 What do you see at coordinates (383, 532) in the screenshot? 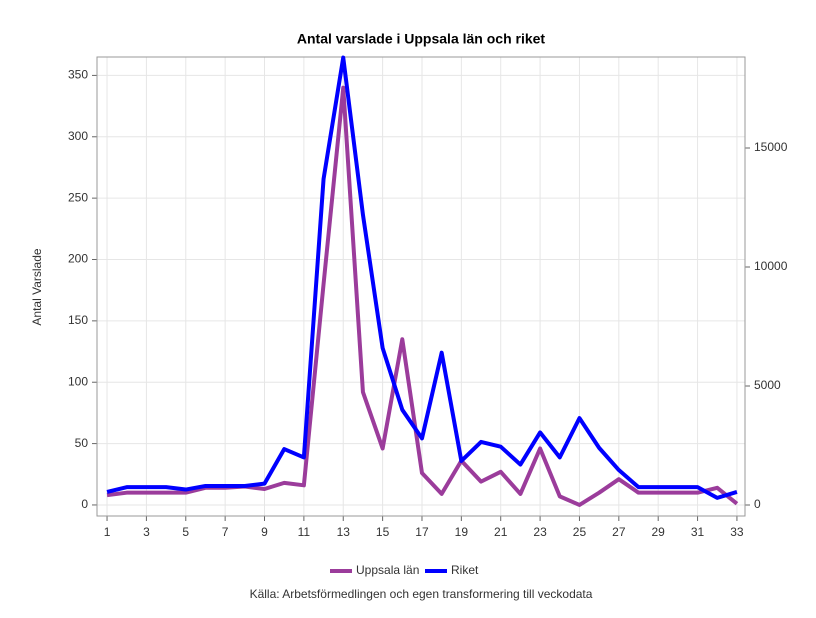
I see `x-tick-label: 15` at bounding box center [383, 532].